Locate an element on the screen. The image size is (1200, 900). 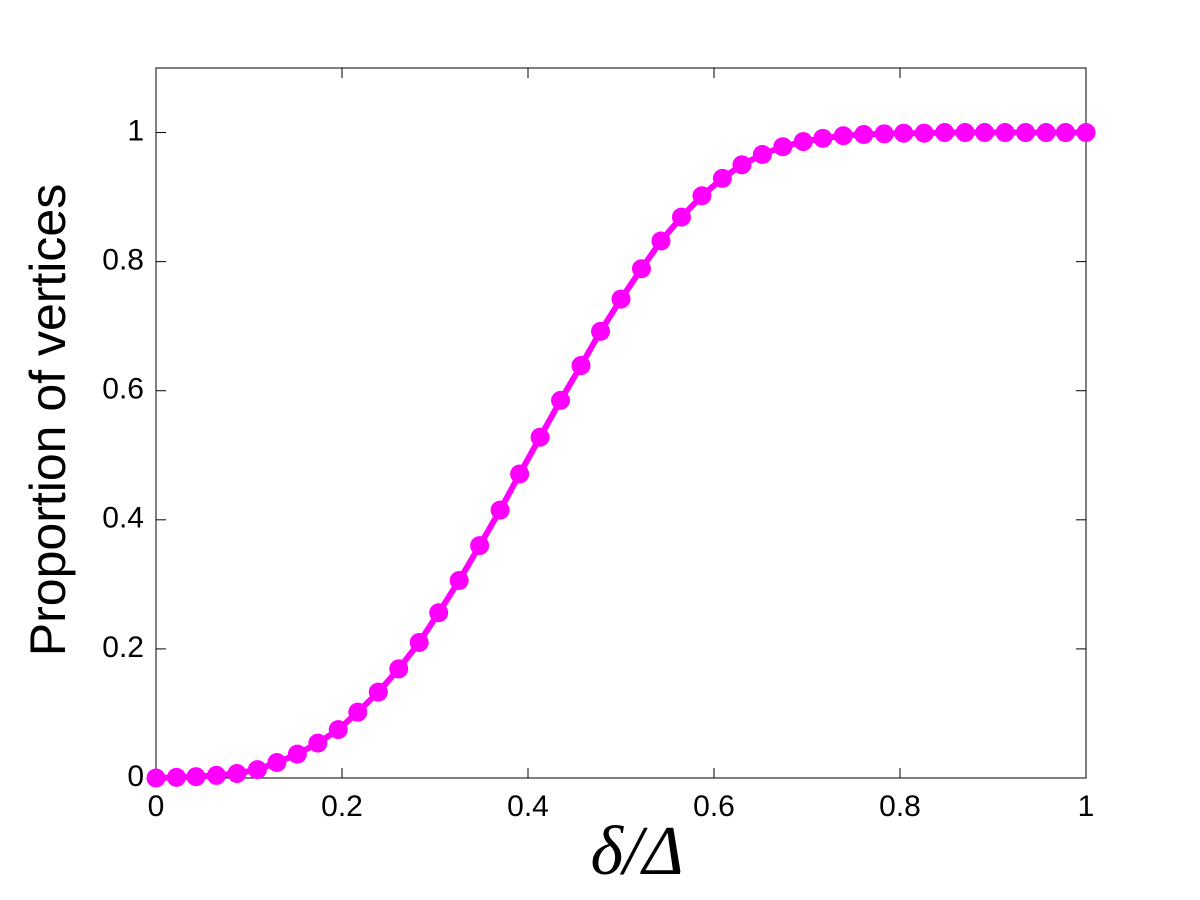
x-axis-label: δ/Δ is located at coordinates (636, 851).